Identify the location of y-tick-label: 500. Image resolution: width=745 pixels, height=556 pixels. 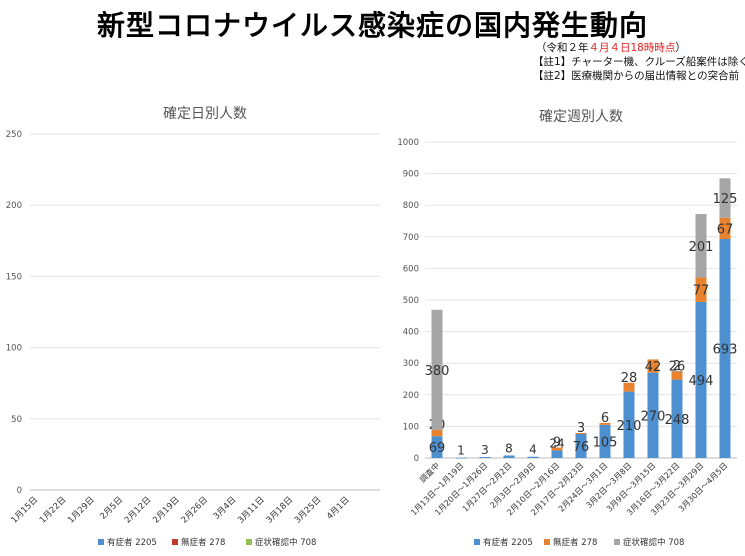
(411, 301).